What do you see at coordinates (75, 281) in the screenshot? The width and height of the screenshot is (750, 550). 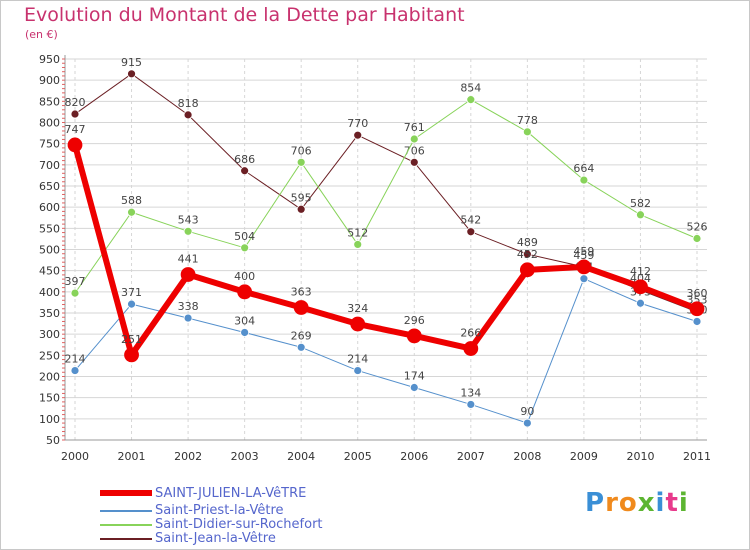 I see `data-label: 397` at bounding box center [75, 281].